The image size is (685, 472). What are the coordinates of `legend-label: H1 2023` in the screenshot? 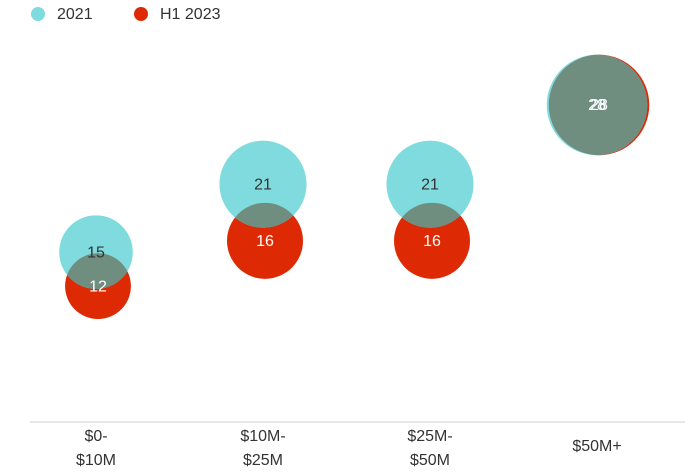 It's located at (190, 14).